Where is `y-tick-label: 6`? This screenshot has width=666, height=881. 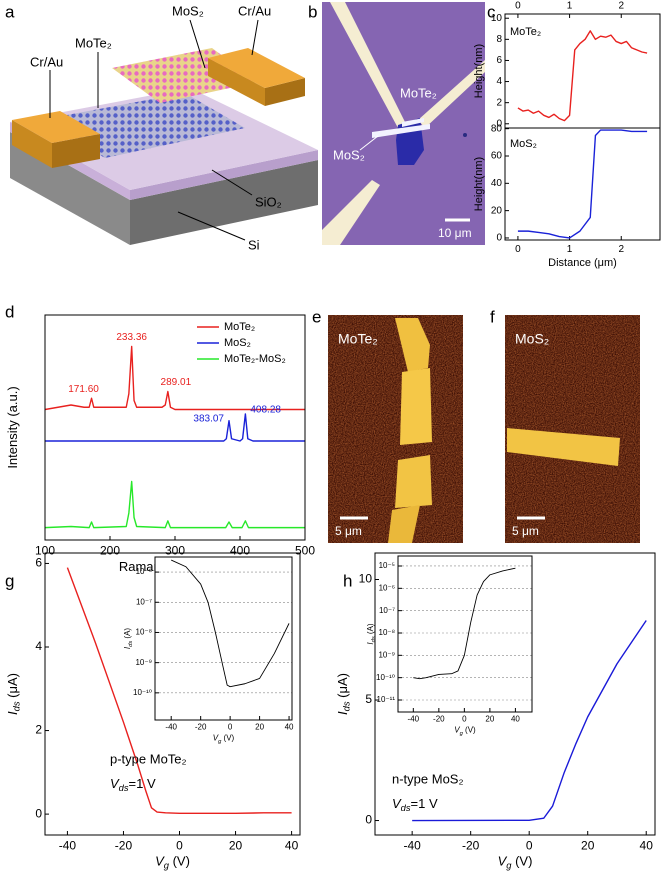 y-tick-label: 6 is located at coordinates (499, 60).